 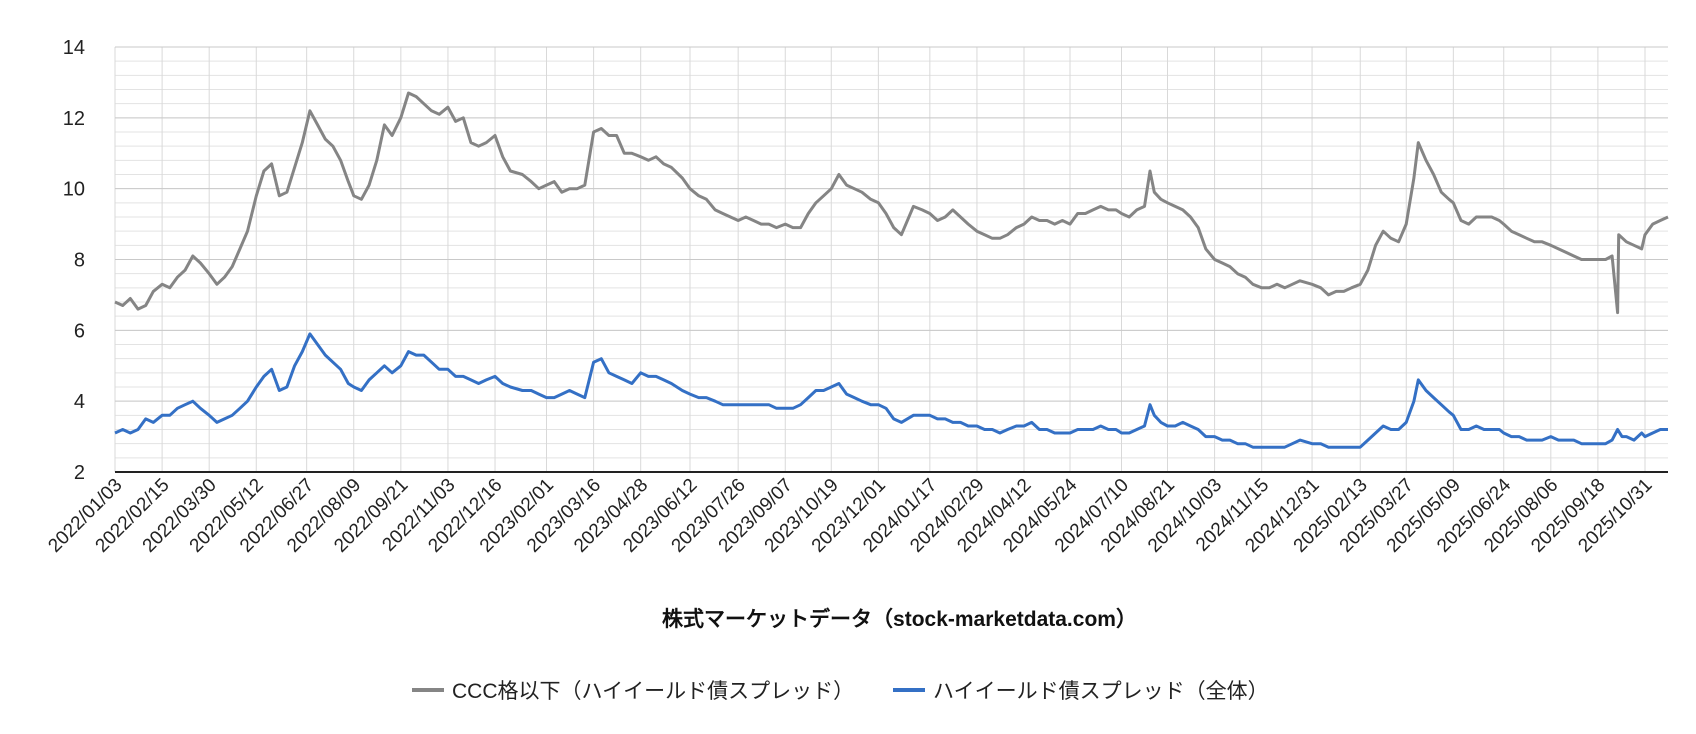 I want to click on y-axis-ticks: 2 4 6 8 10 12 14, so click(x=74, y=260).